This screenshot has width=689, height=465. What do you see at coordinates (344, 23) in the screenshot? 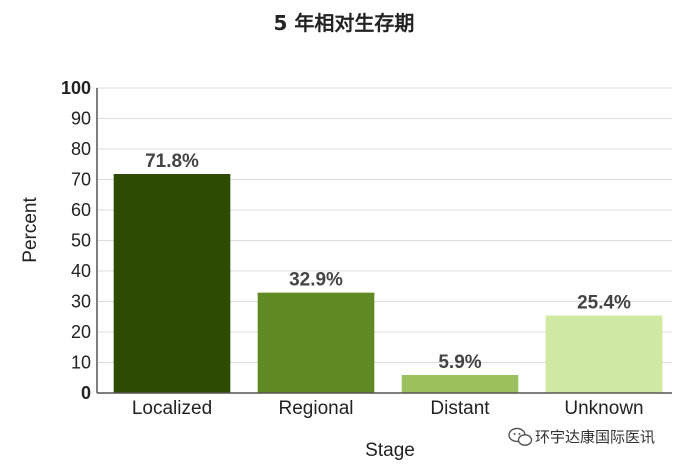
I see `chart-title: 5 年相对生存期` at bounding box center [344, 23].